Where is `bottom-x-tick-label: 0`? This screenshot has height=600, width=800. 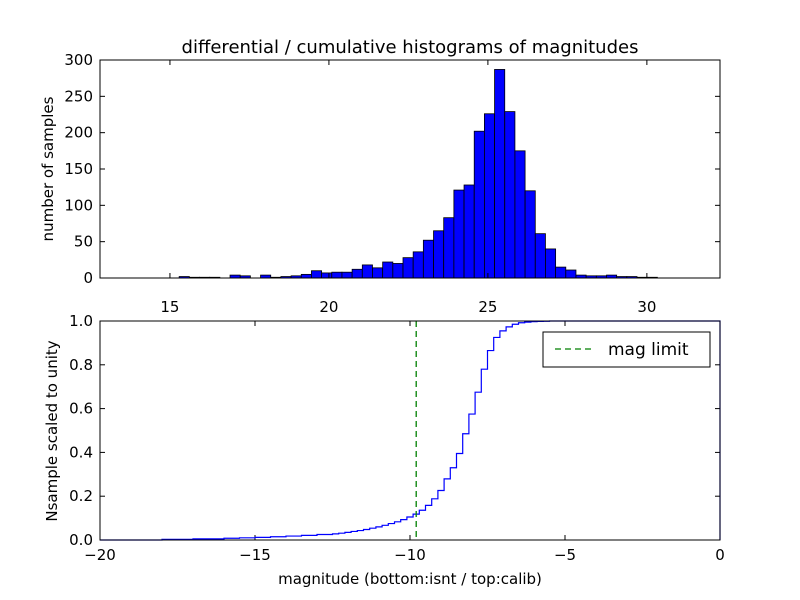 bottom-x-tick-label: 0 is located at coordinates (720, 555).